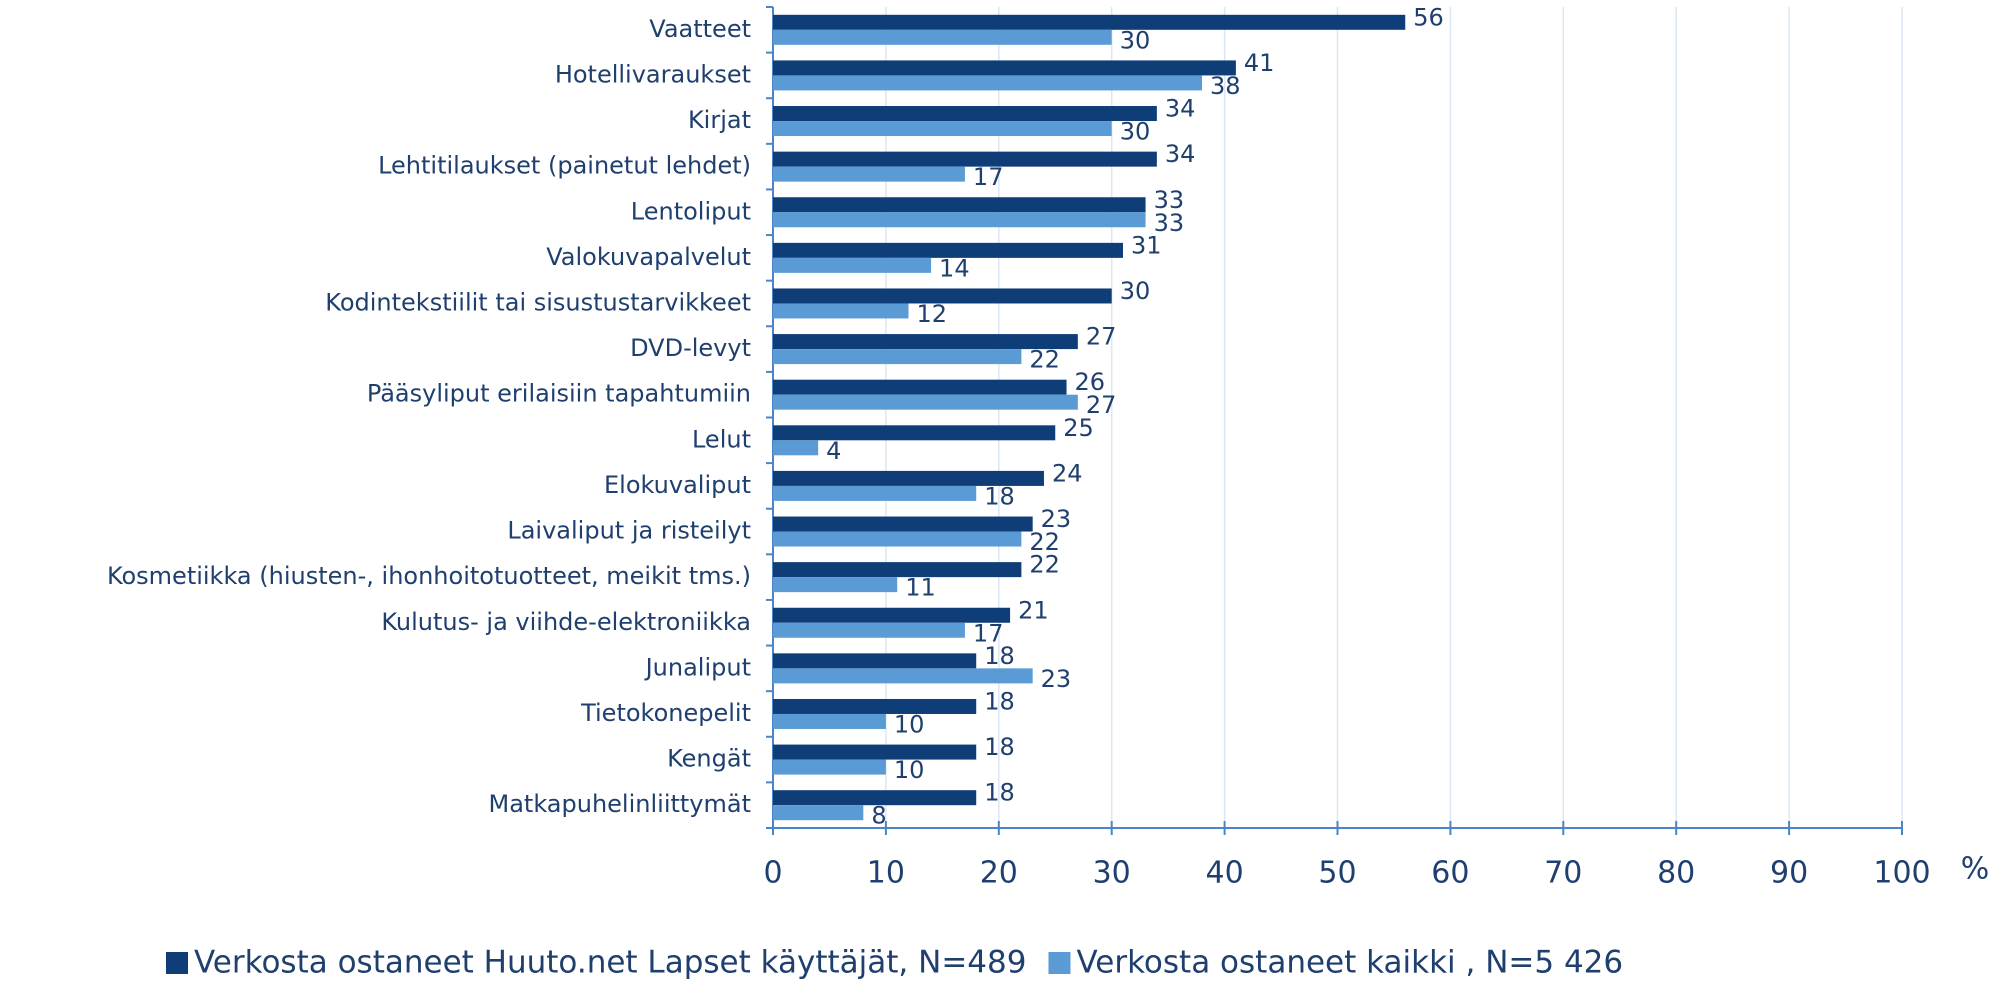  What do you see at coordinates (691, 211) in the screenshot?
I see `y-tick-label: Lentoliput` at bounding box center [691, 211].